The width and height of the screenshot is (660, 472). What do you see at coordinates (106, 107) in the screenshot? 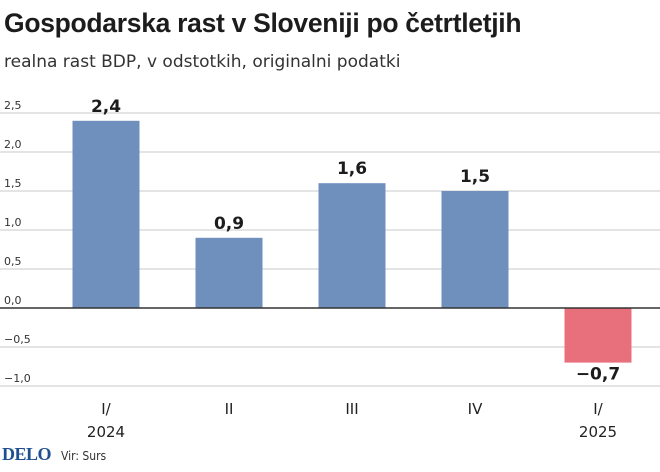
I see `data-label: 2,4` at bounding box center [106, 107].